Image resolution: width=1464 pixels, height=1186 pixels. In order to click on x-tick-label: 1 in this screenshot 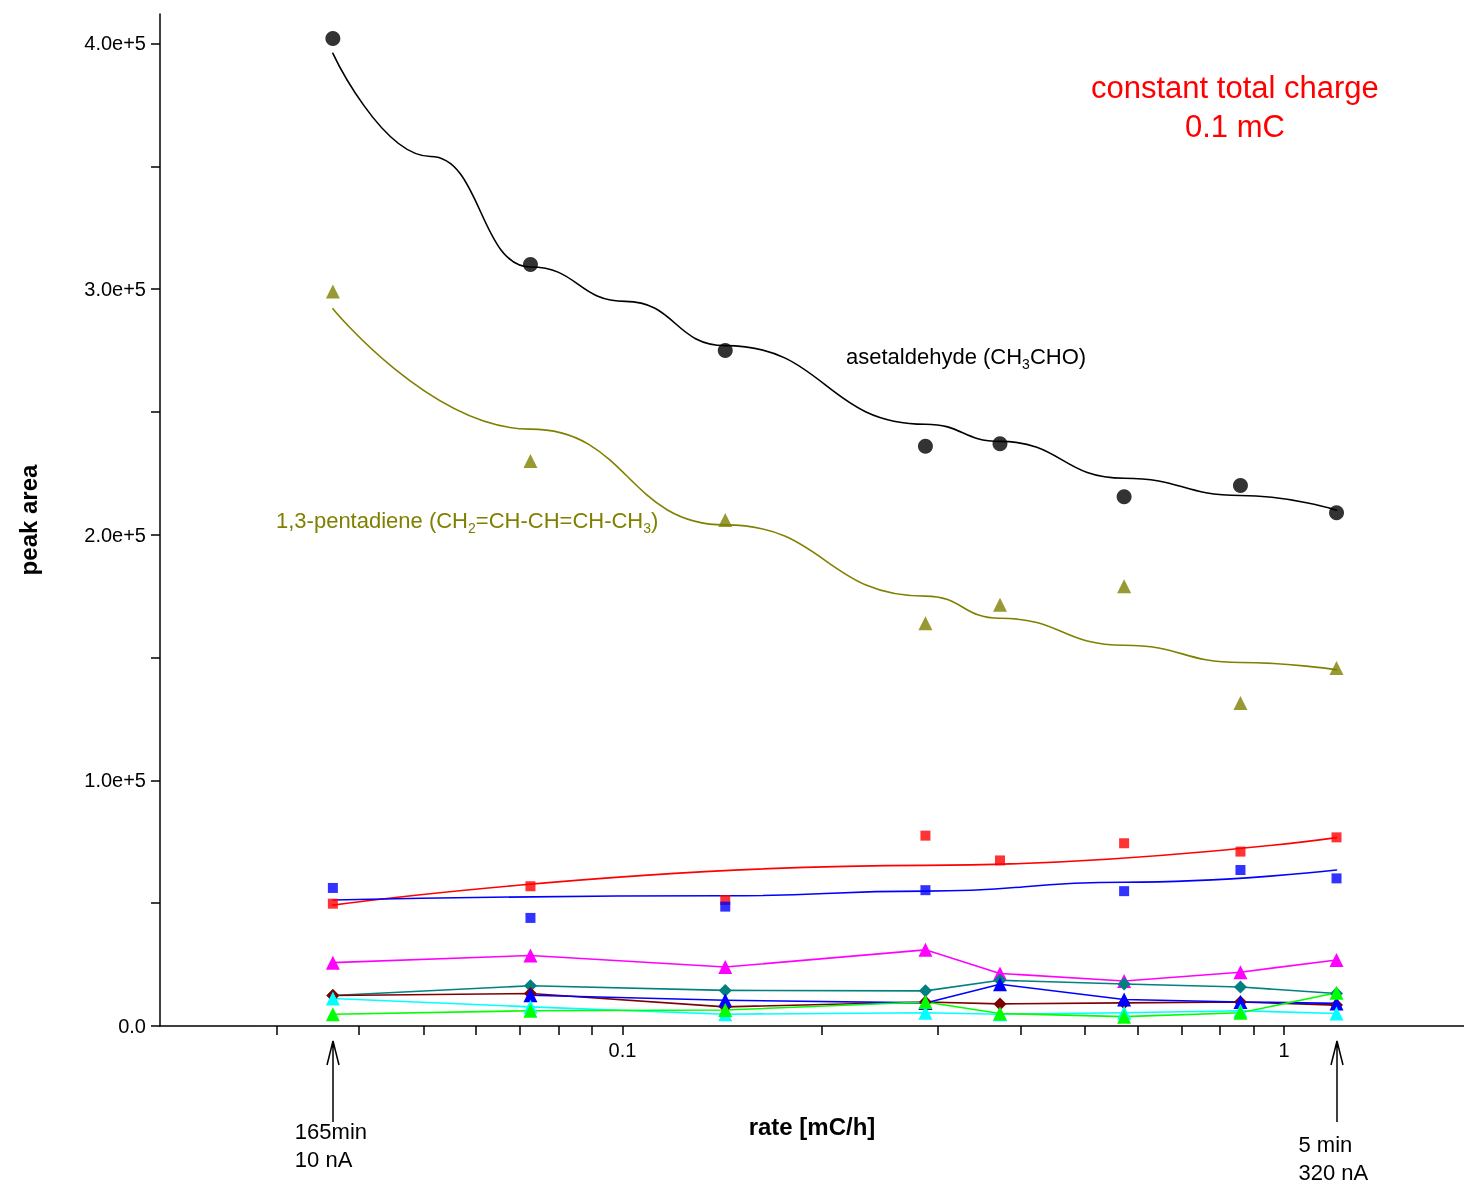, I will do `click(1284, 1050)`.